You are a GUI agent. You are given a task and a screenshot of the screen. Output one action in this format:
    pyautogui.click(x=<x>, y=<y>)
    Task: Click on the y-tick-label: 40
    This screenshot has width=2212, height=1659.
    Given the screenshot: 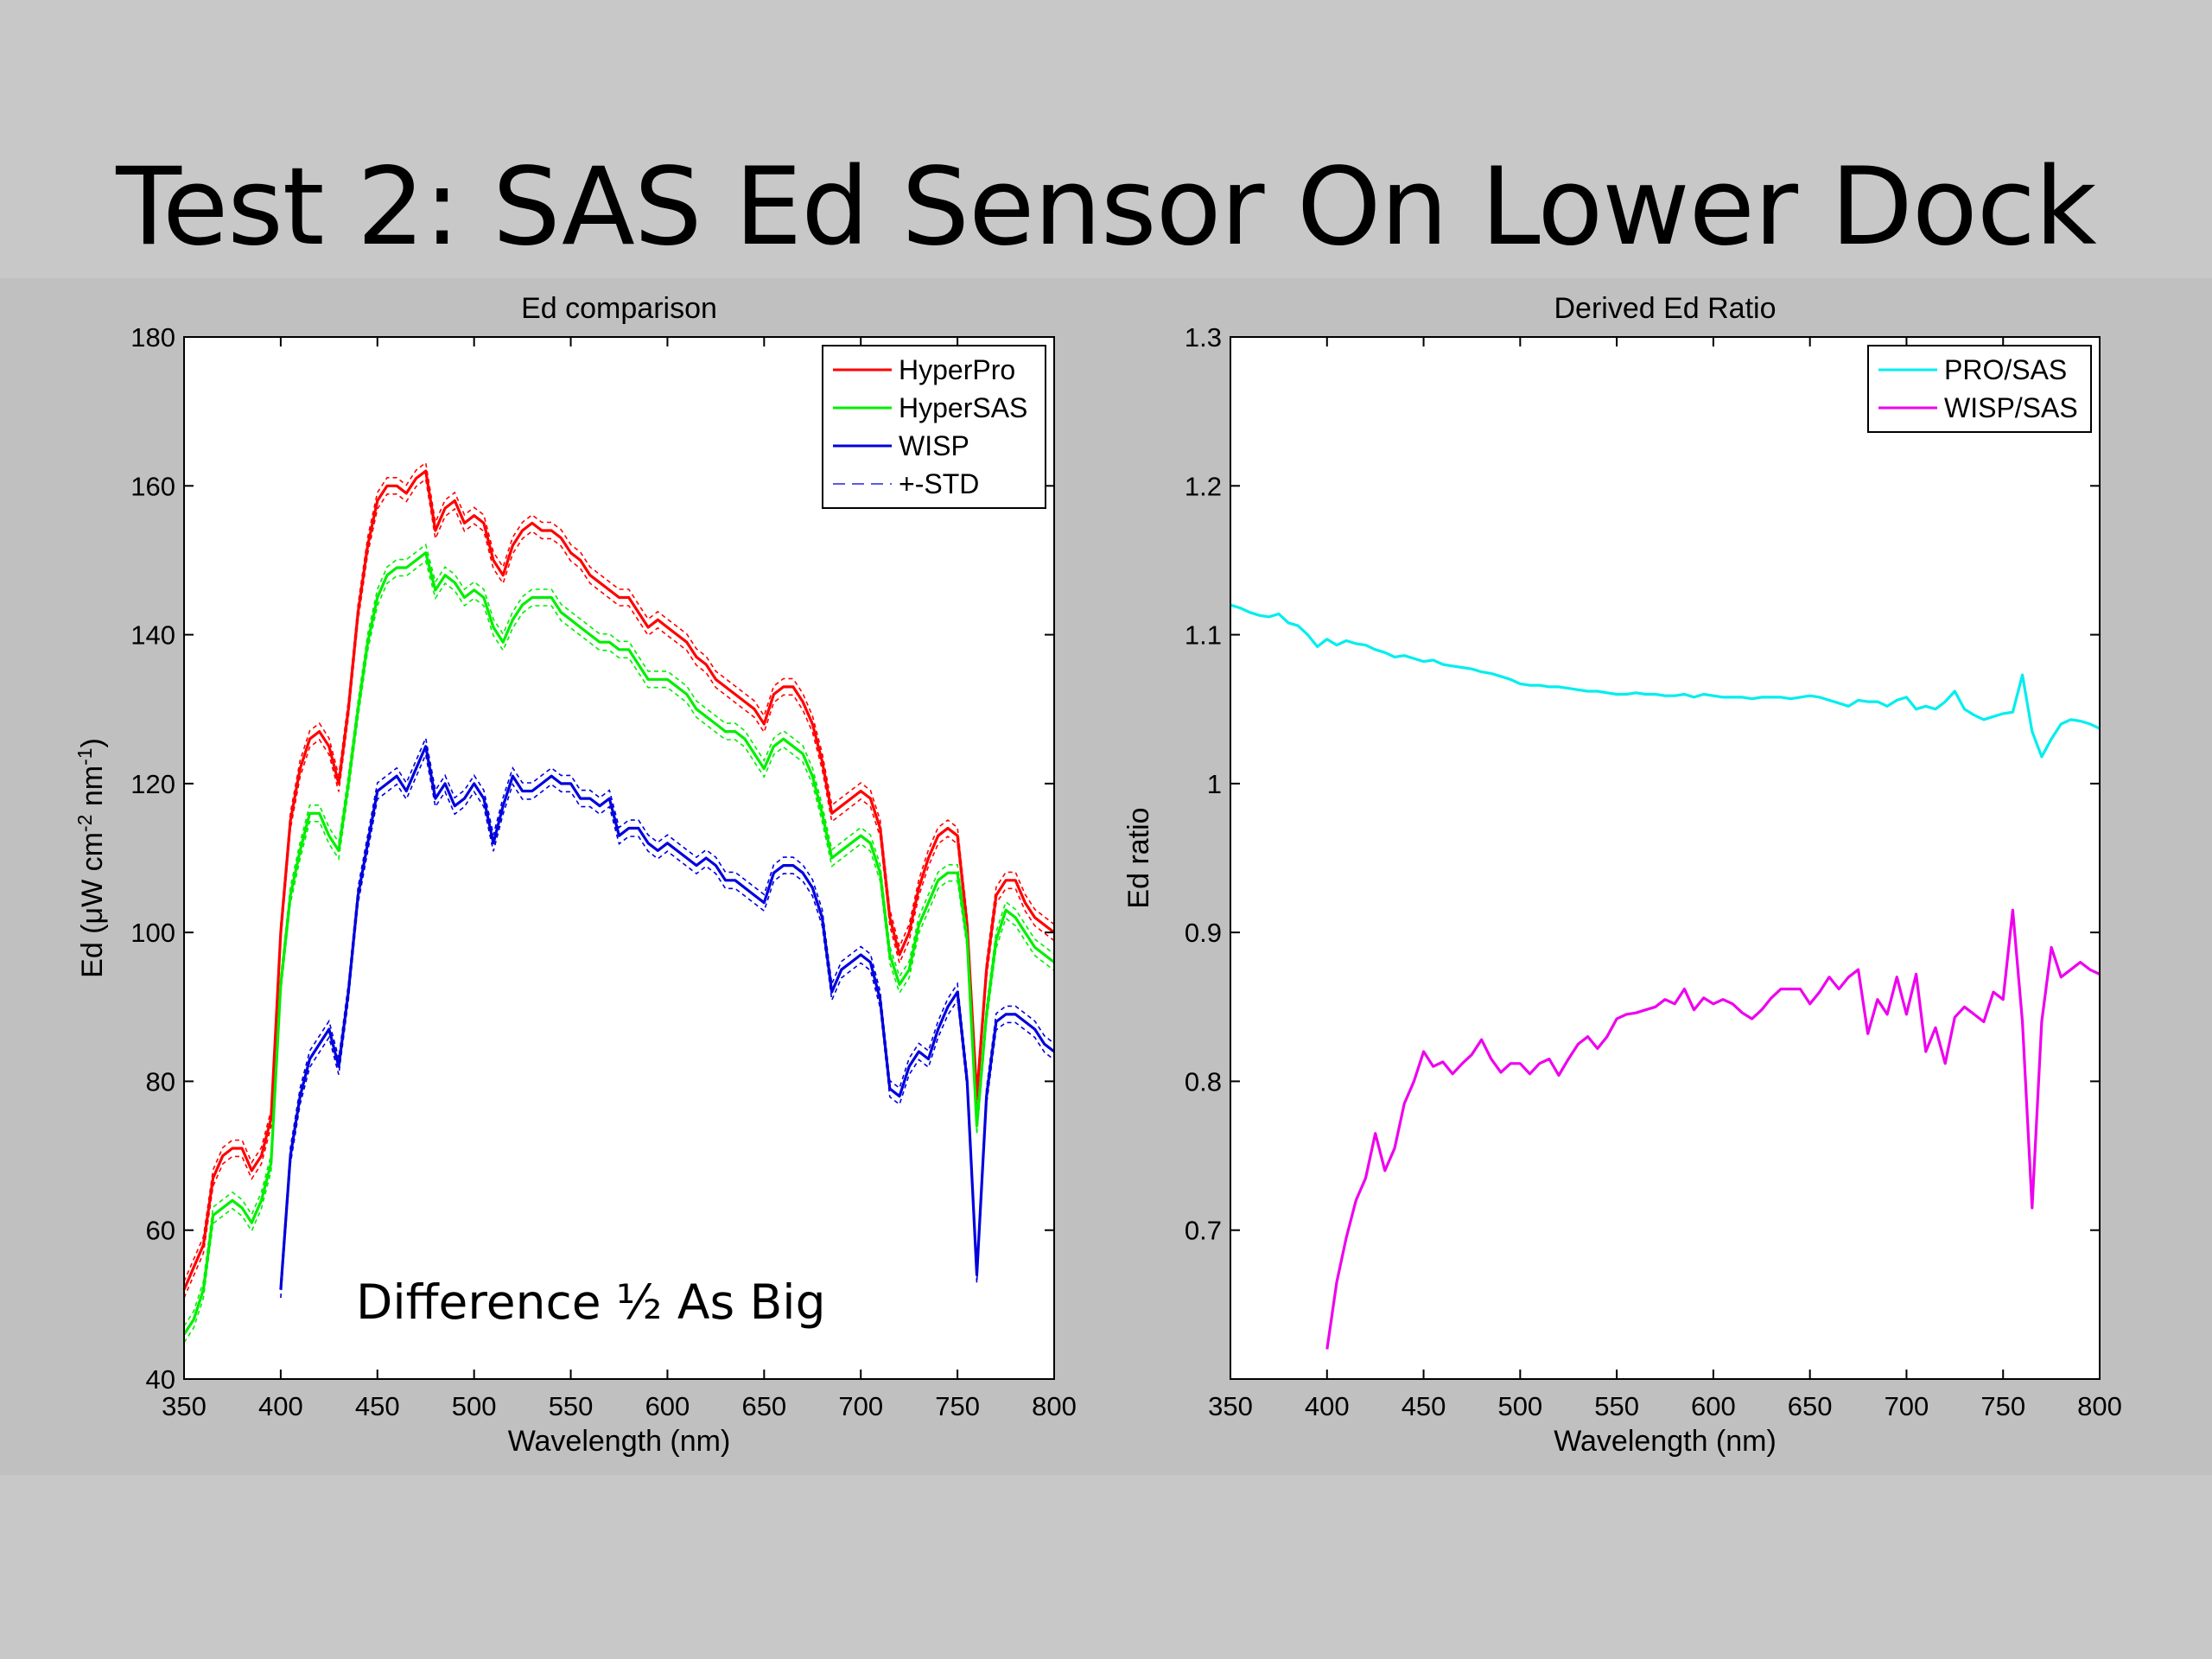 What is the action you would take?
    pyautogui.click(x=160, y=1379)
    